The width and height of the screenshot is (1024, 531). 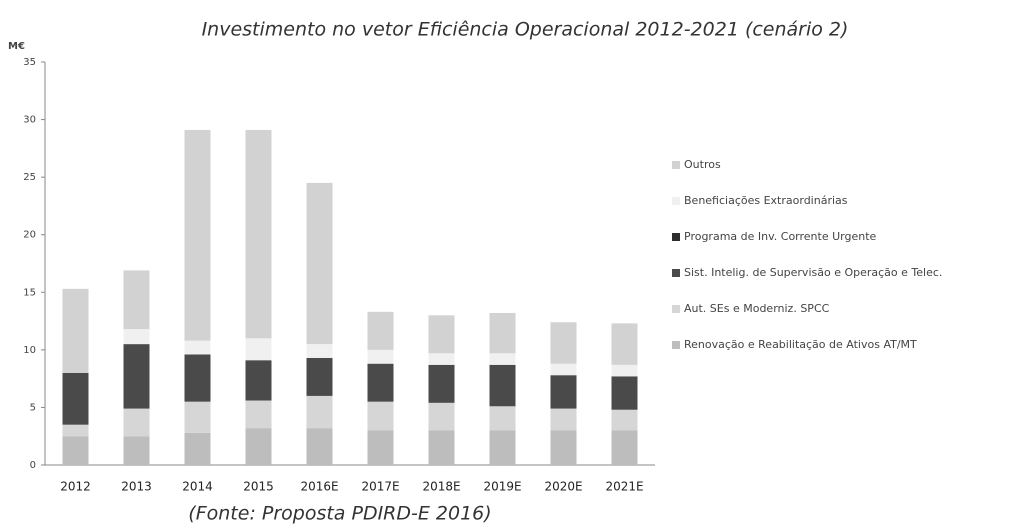 What do you see at coordinates (29, 177) in the screenshot?
I see `y-tick-label: 25` at bounding box center [29, 177].